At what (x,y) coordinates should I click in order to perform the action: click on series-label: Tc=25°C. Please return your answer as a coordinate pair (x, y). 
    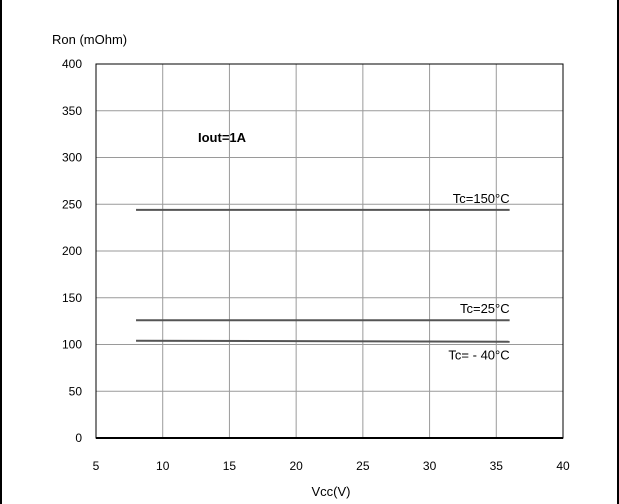
    Looking at the image, I should click on (485, 308).